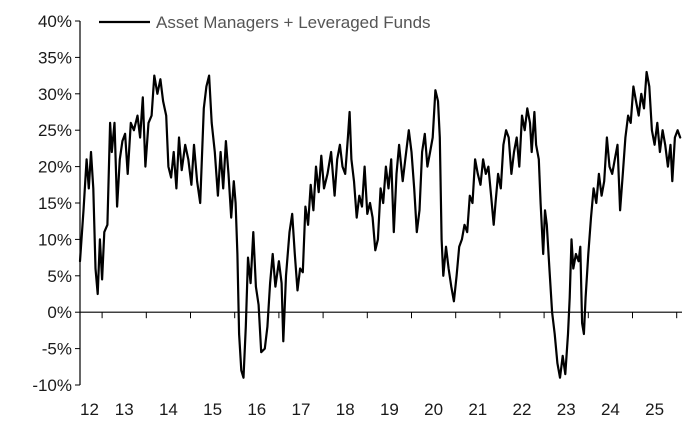  I want to click on y-tick-label: 10%, so click(55, 239).